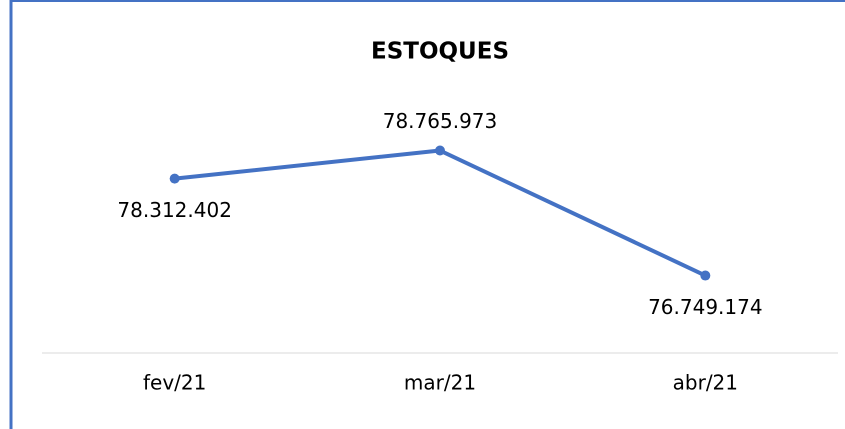 Image resolution: width=845 pixels, height=429 pixels. Describe the element at coordinates (705, 307) in the screenshot. I see `data-label: 76.749.174` at that location.